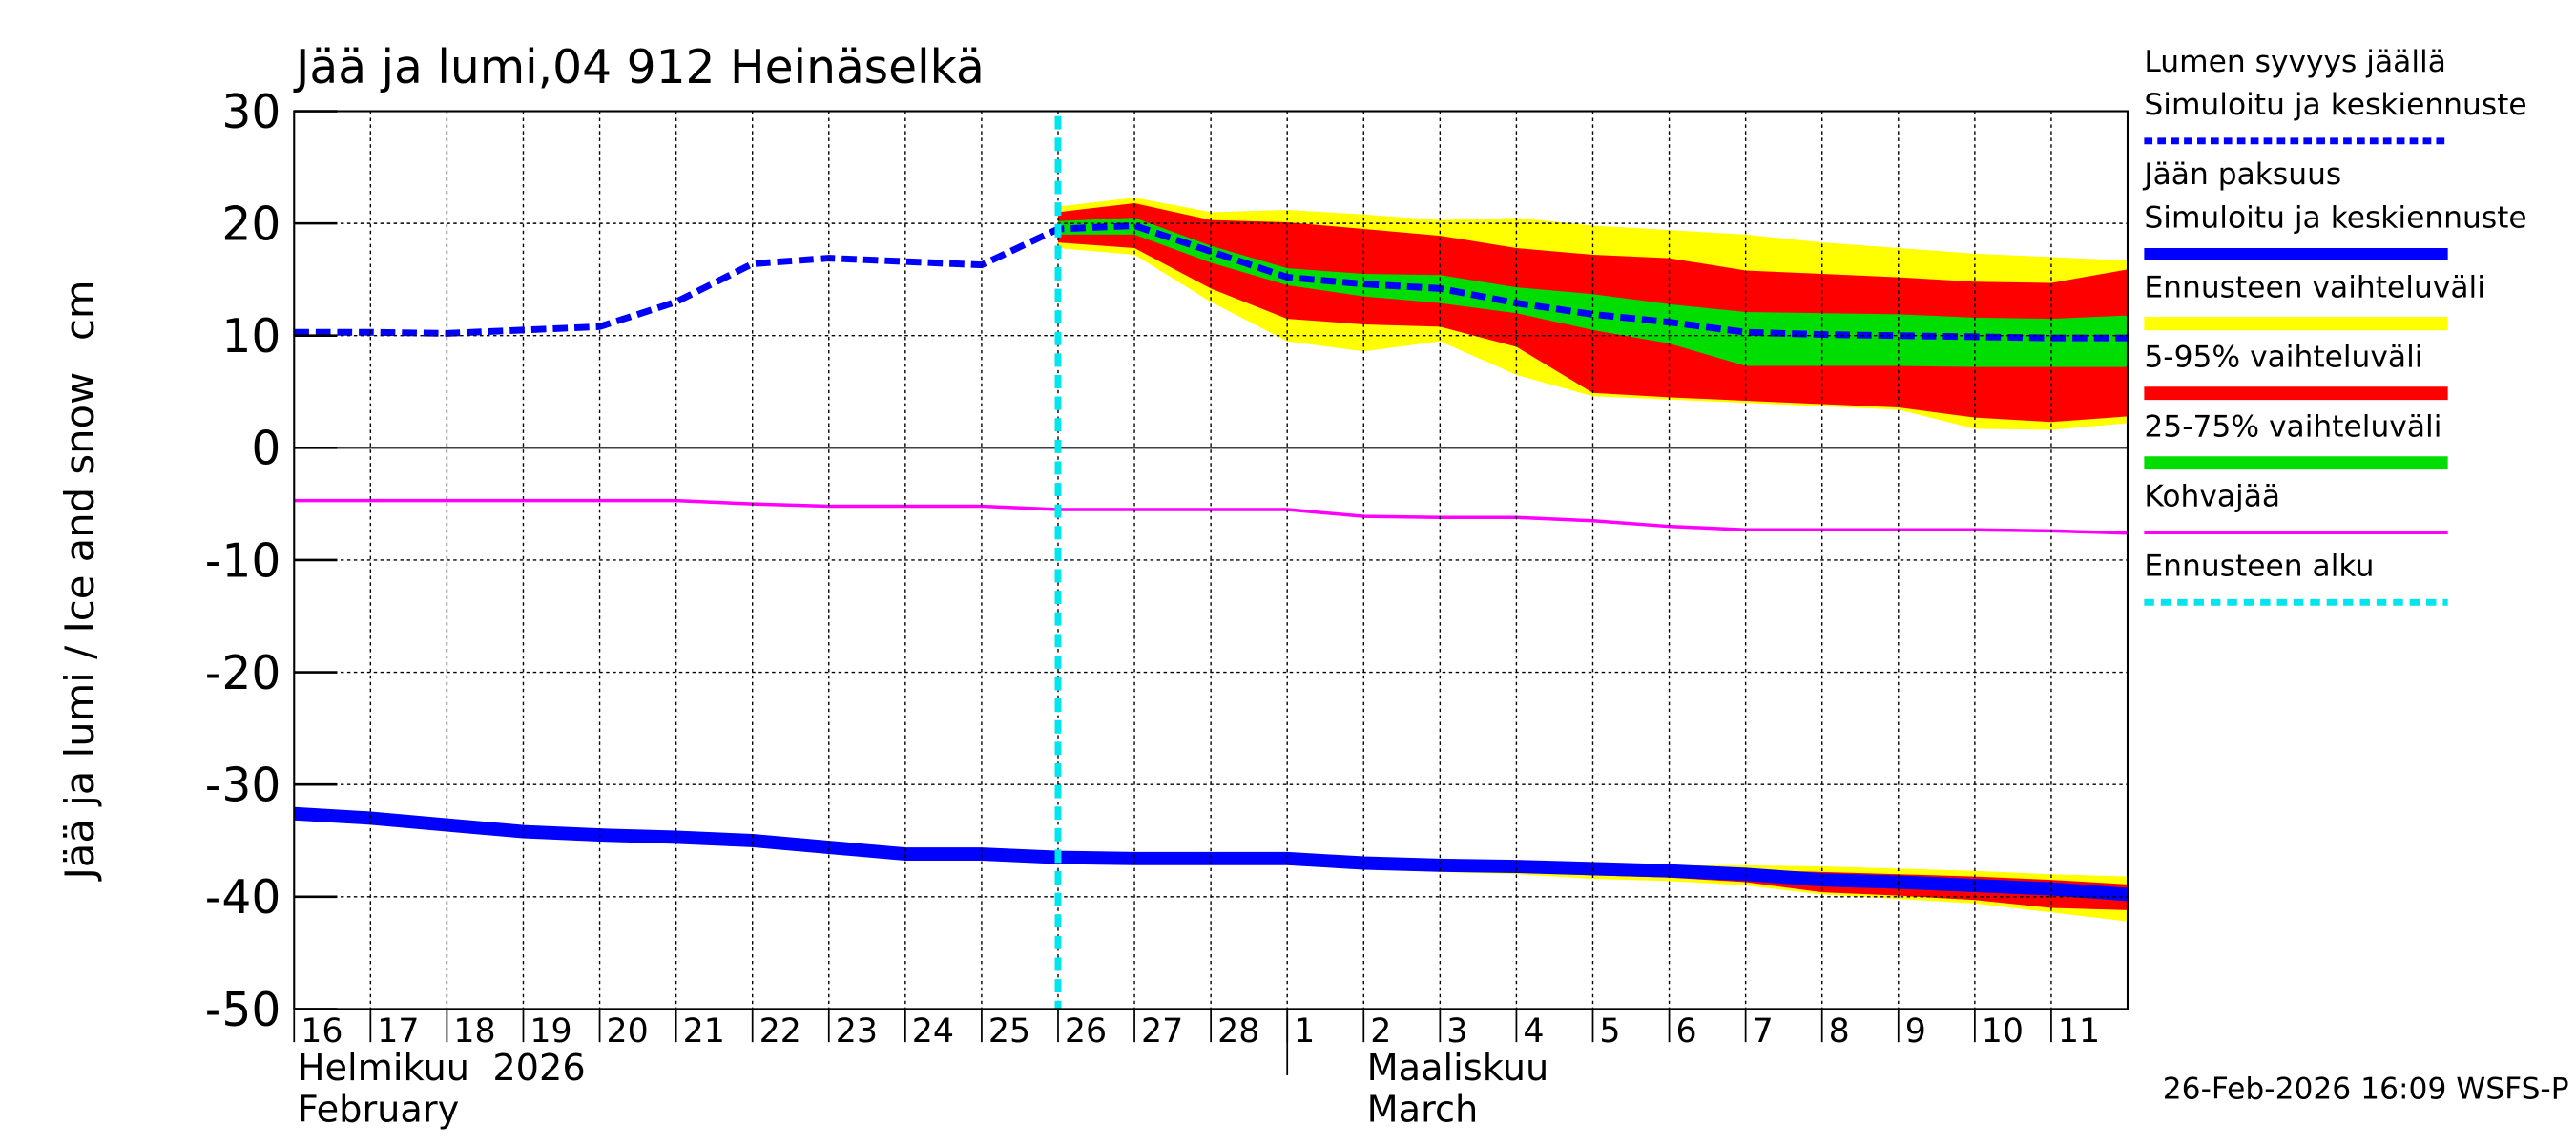  Describe the element at coordinates (2366, 1089) in the screenshot. I see `timestamp: 26-Feb-2026 16:09 WSFS-P` at that location.